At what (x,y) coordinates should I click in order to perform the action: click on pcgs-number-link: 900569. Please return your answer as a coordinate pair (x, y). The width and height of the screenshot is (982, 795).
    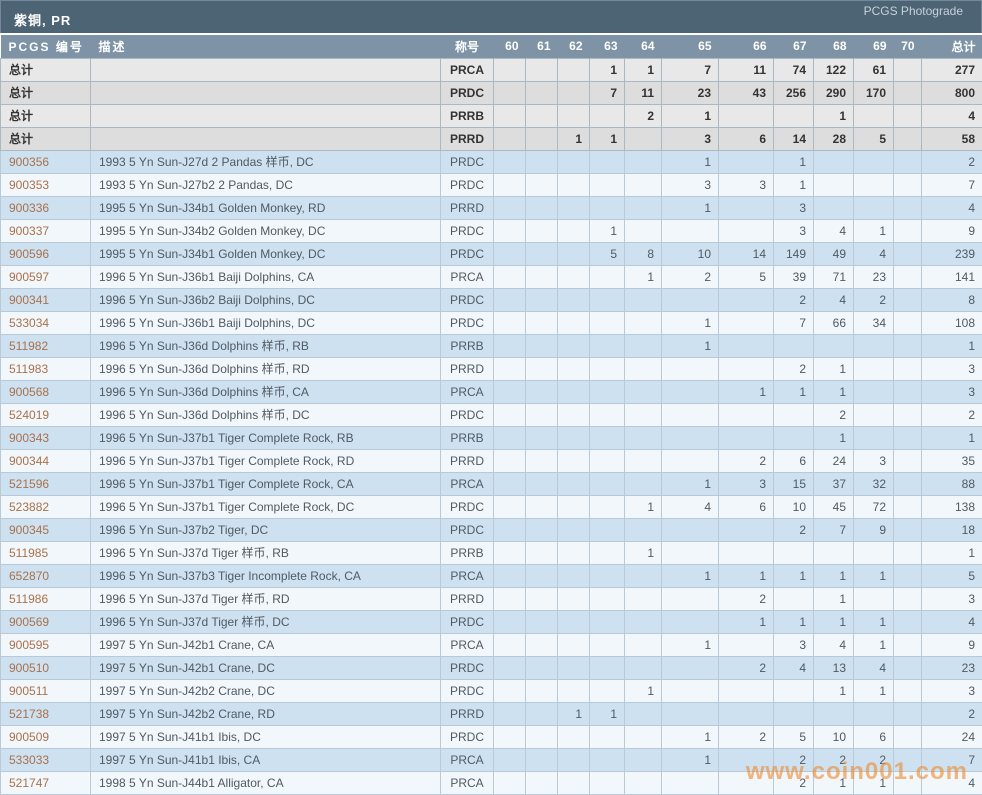
    Looking at the image, I should click on (45, 621).